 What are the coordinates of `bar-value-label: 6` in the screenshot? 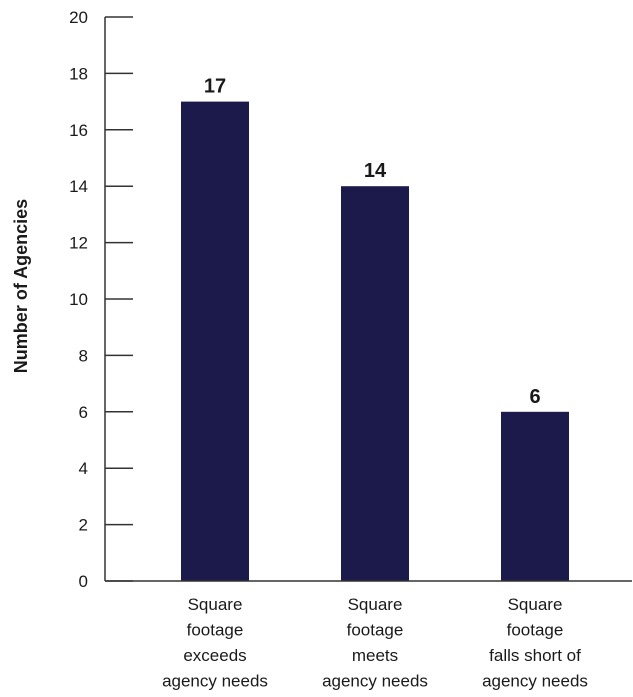 It's located at (534, 397).